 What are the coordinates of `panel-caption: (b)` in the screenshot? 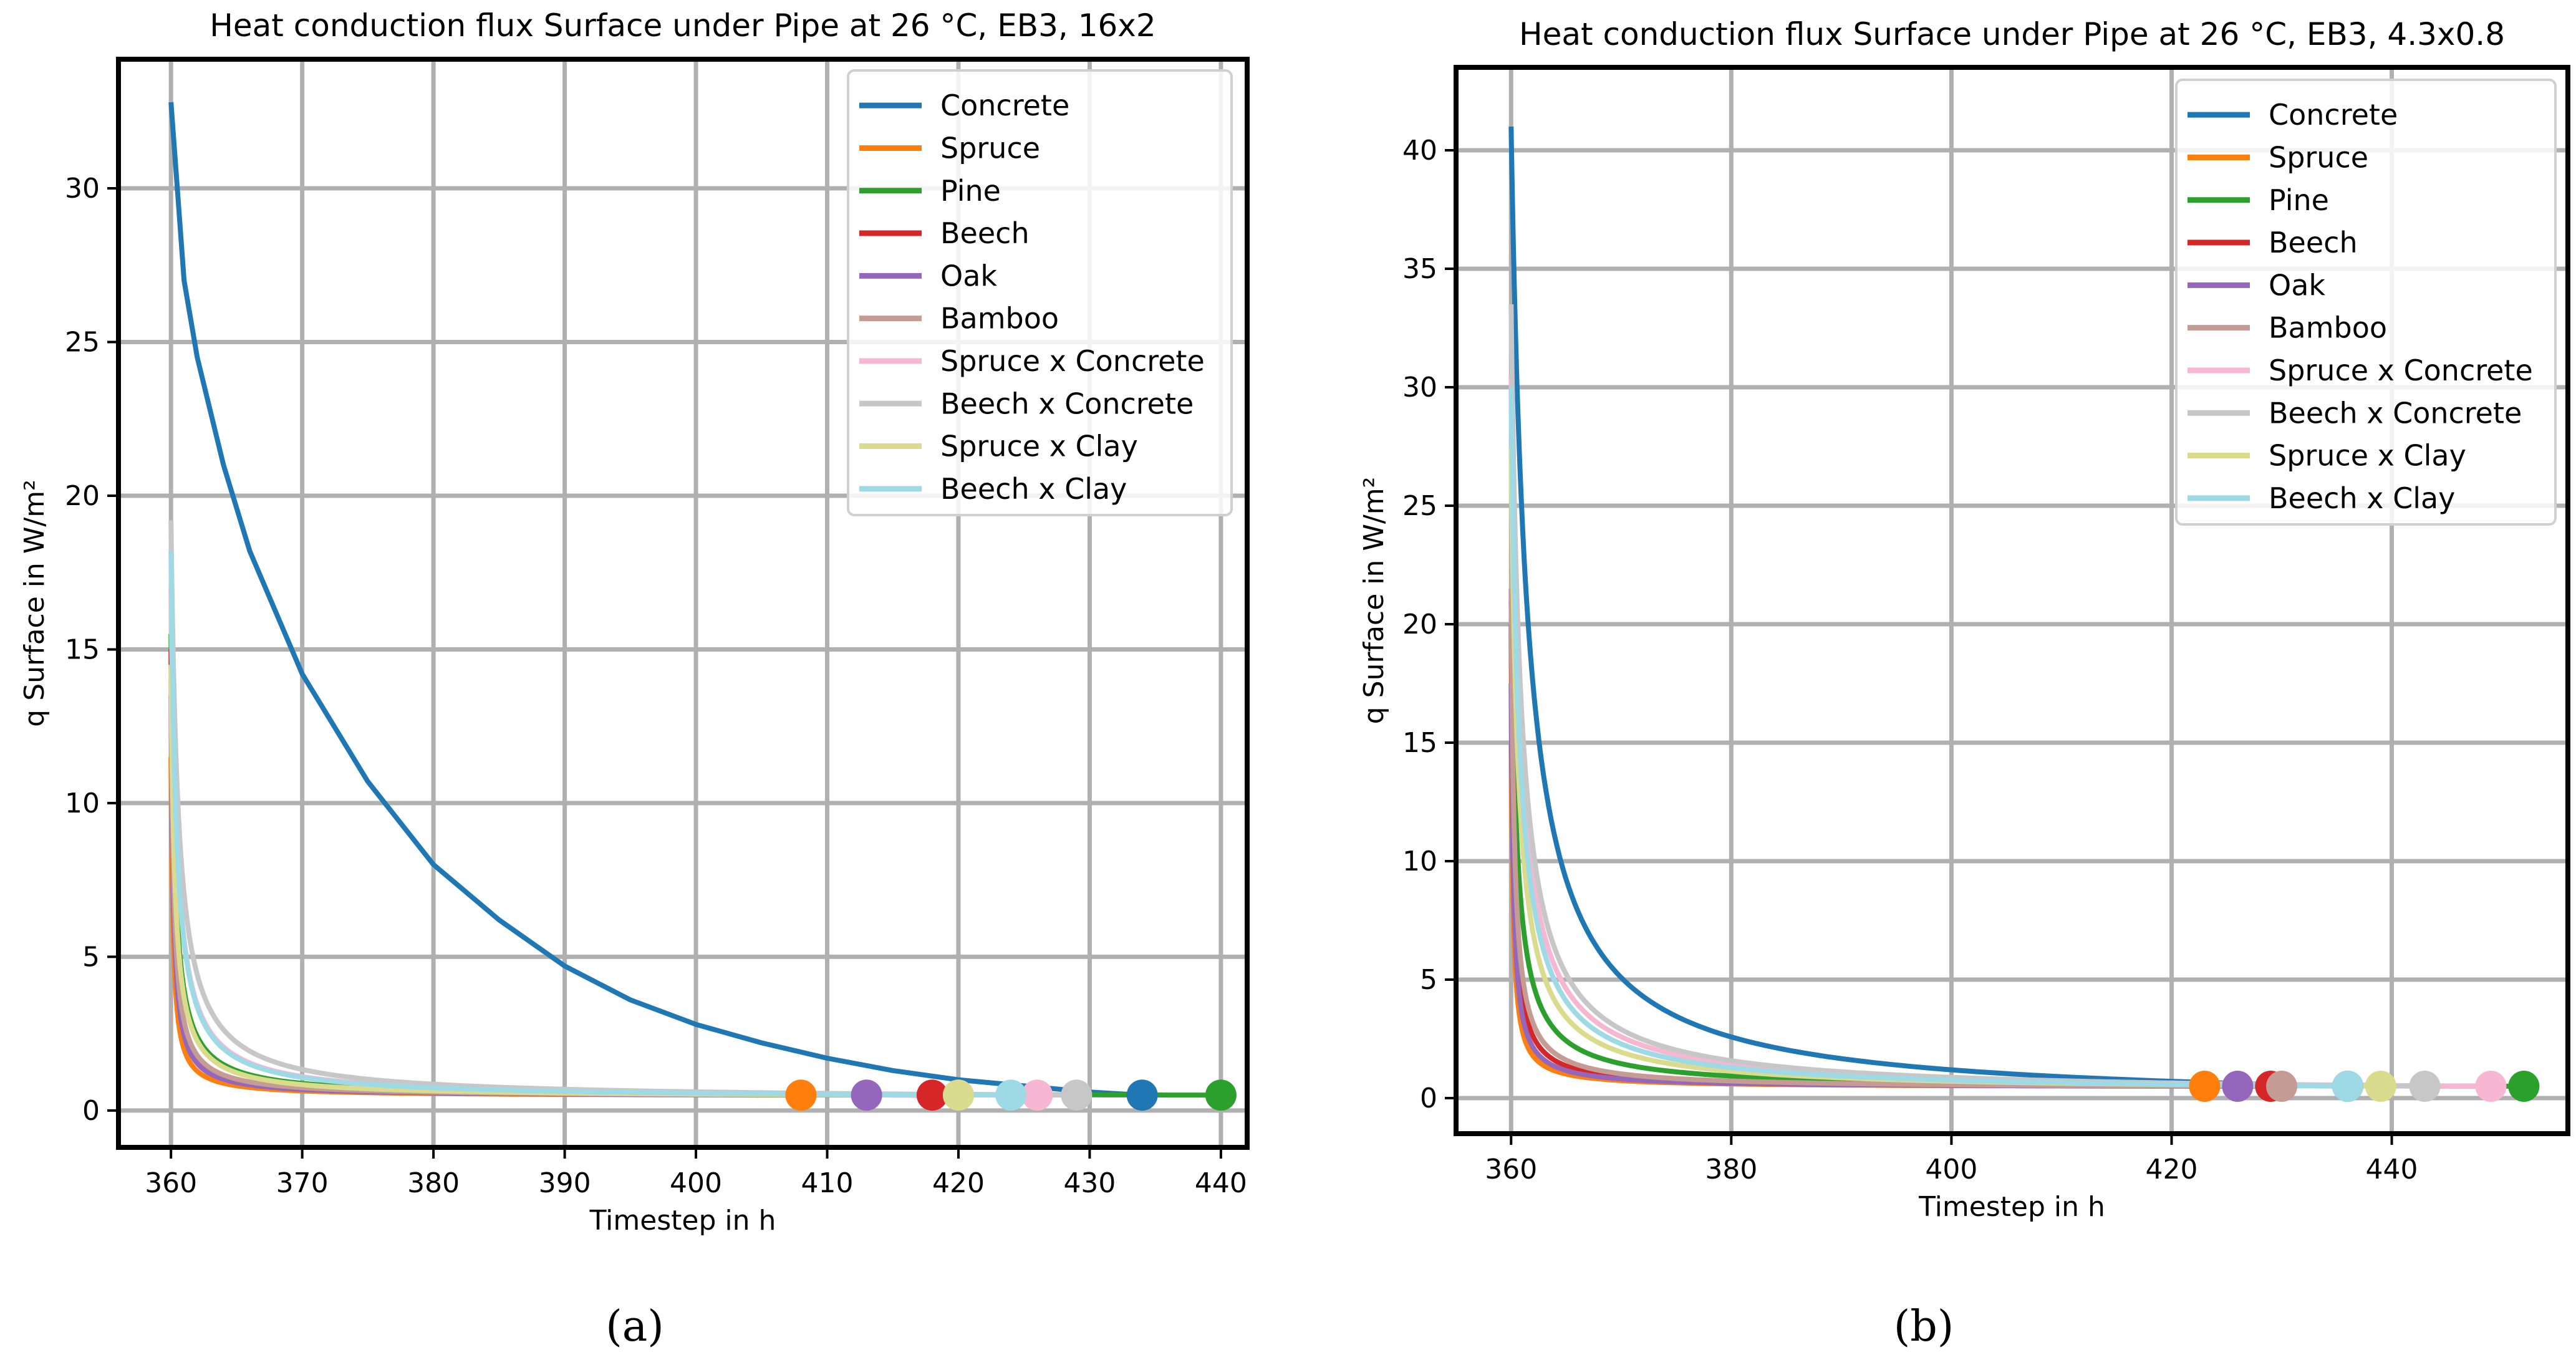 It's located at (1924, 1327).